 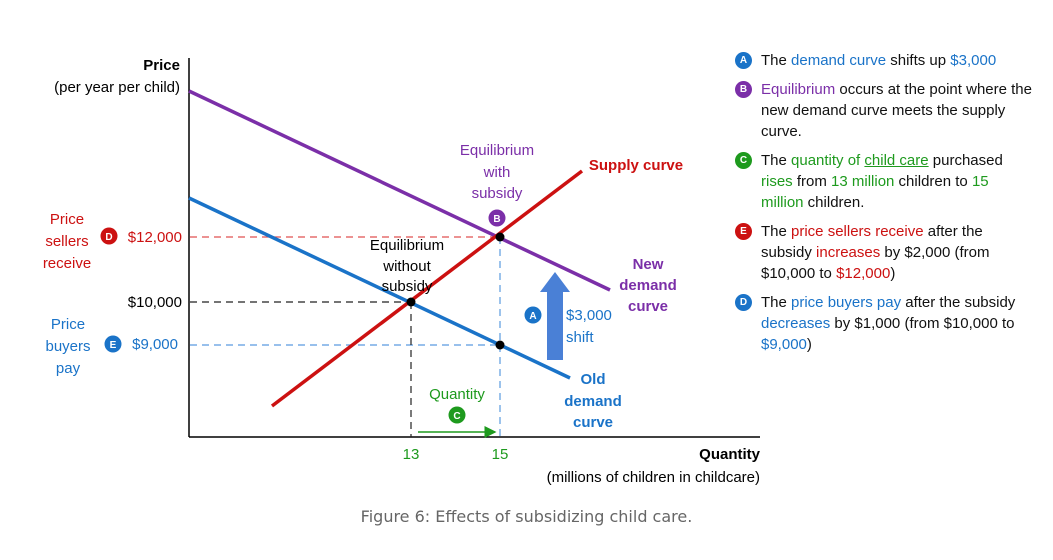 What do you see at coordinates (500, 345) in the screenshot?
I see `buyers-price-point` at bounding box center [500, 345].